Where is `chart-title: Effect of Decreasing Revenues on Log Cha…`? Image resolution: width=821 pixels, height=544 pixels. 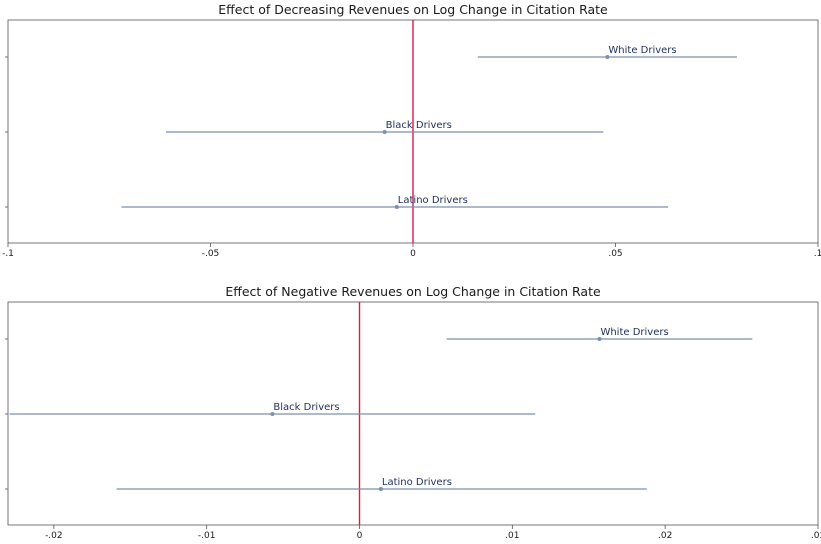 chart-title: Effect of Decreasing Revenues on Log Cha… is located at coordinates (413, 9).